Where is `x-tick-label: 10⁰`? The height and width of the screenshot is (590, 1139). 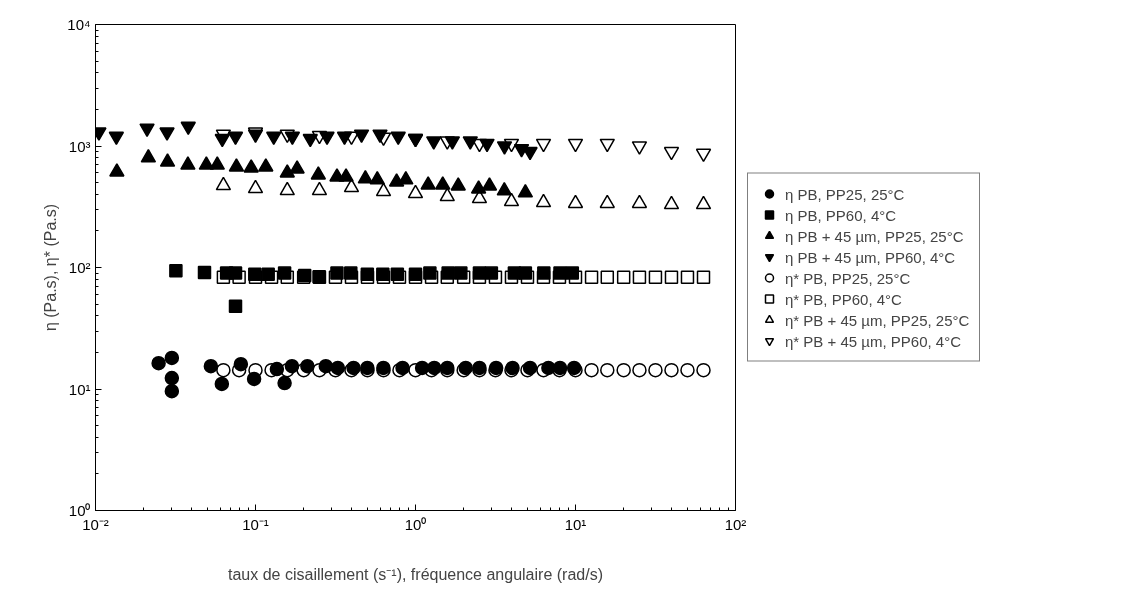 x-tick-label: 10⁰ is located at coordinates (415, 524).